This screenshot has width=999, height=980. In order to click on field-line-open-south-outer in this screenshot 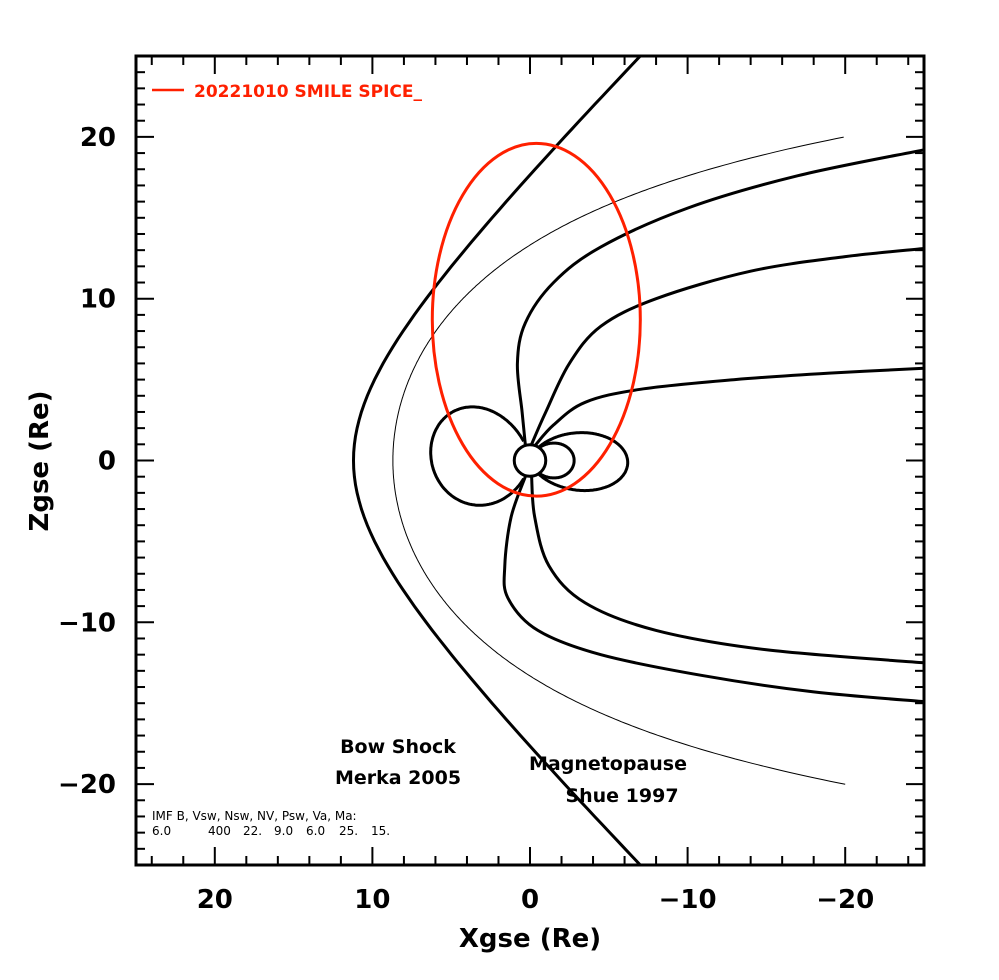, I will do `click(713, 590)`.